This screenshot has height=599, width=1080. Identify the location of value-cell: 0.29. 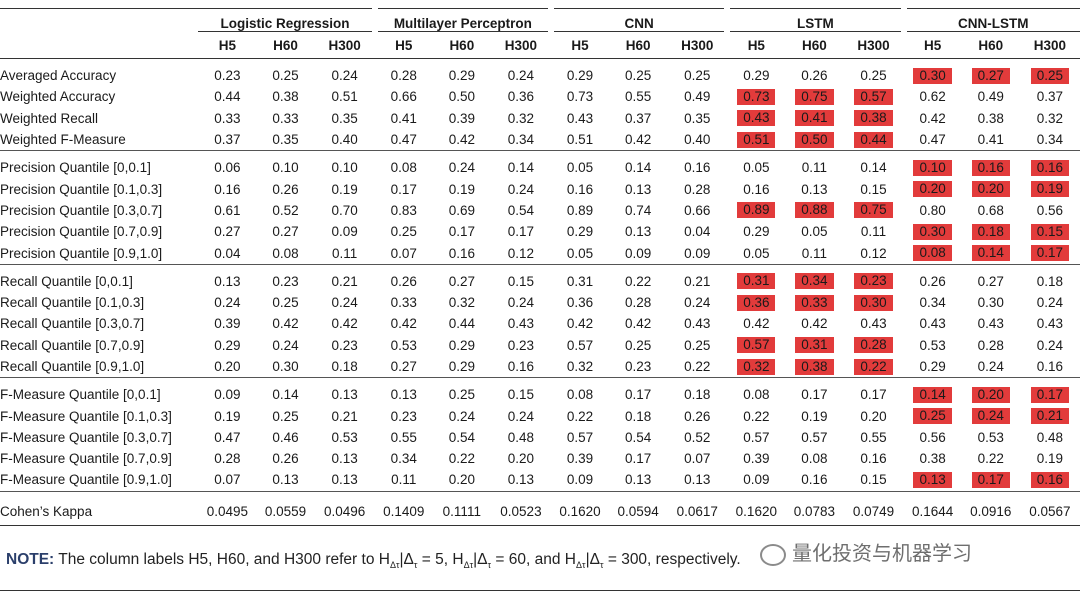
(756, 231).